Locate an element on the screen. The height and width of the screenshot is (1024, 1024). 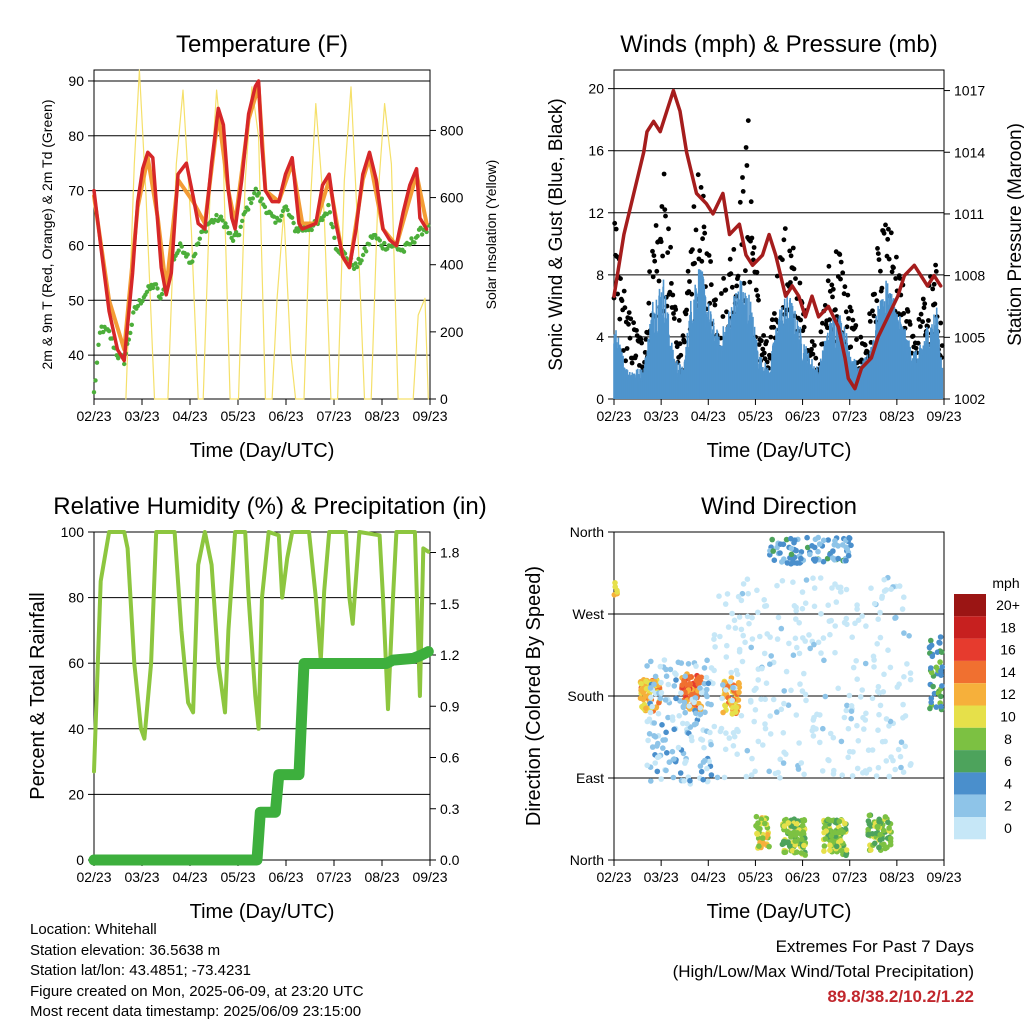
chart2-y2tick-label: 1002 is located at coordinates (969, 399).